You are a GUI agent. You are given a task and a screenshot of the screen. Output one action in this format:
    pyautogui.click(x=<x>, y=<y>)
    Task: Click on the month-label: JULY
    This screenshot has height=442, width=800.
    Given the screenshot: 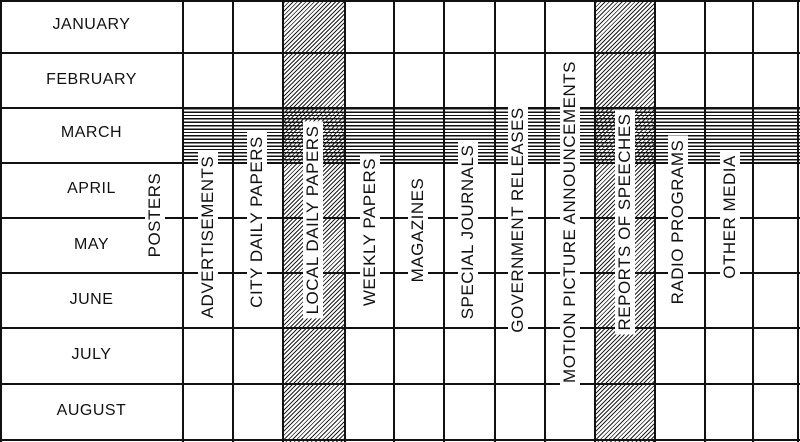 What is the action you would take?
    pyautogui.click(x=91, y=354)
    